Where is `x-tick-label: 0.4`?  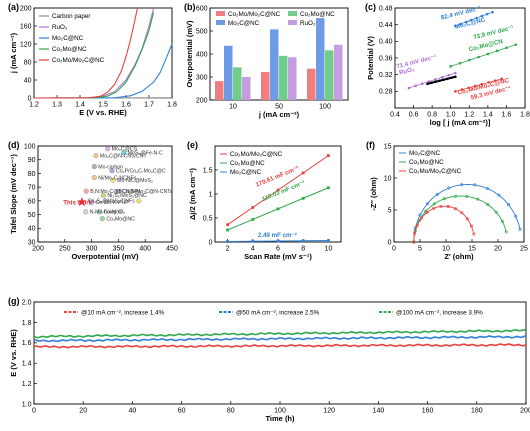 x-tick-label: 0.4 is located at coordinates (395, 115).